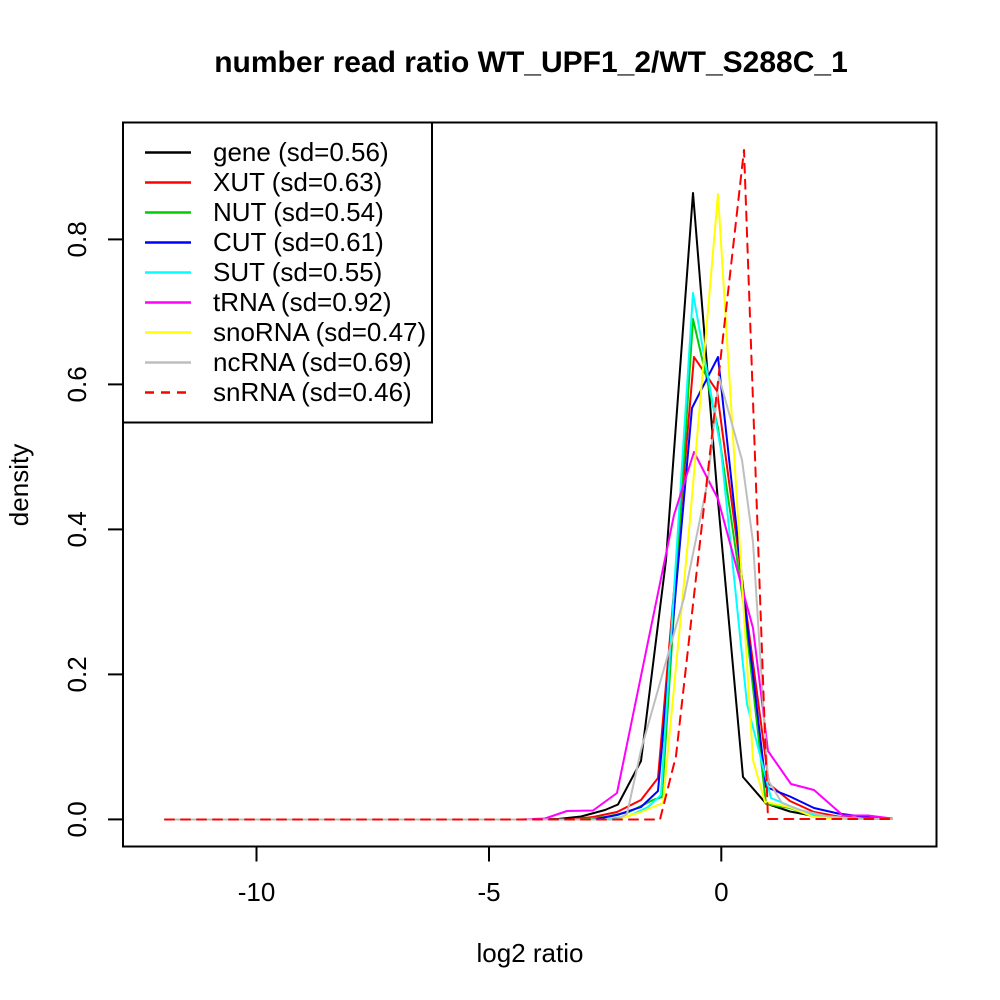  I want to click on svg-text: 0.6, so click(77, 384).